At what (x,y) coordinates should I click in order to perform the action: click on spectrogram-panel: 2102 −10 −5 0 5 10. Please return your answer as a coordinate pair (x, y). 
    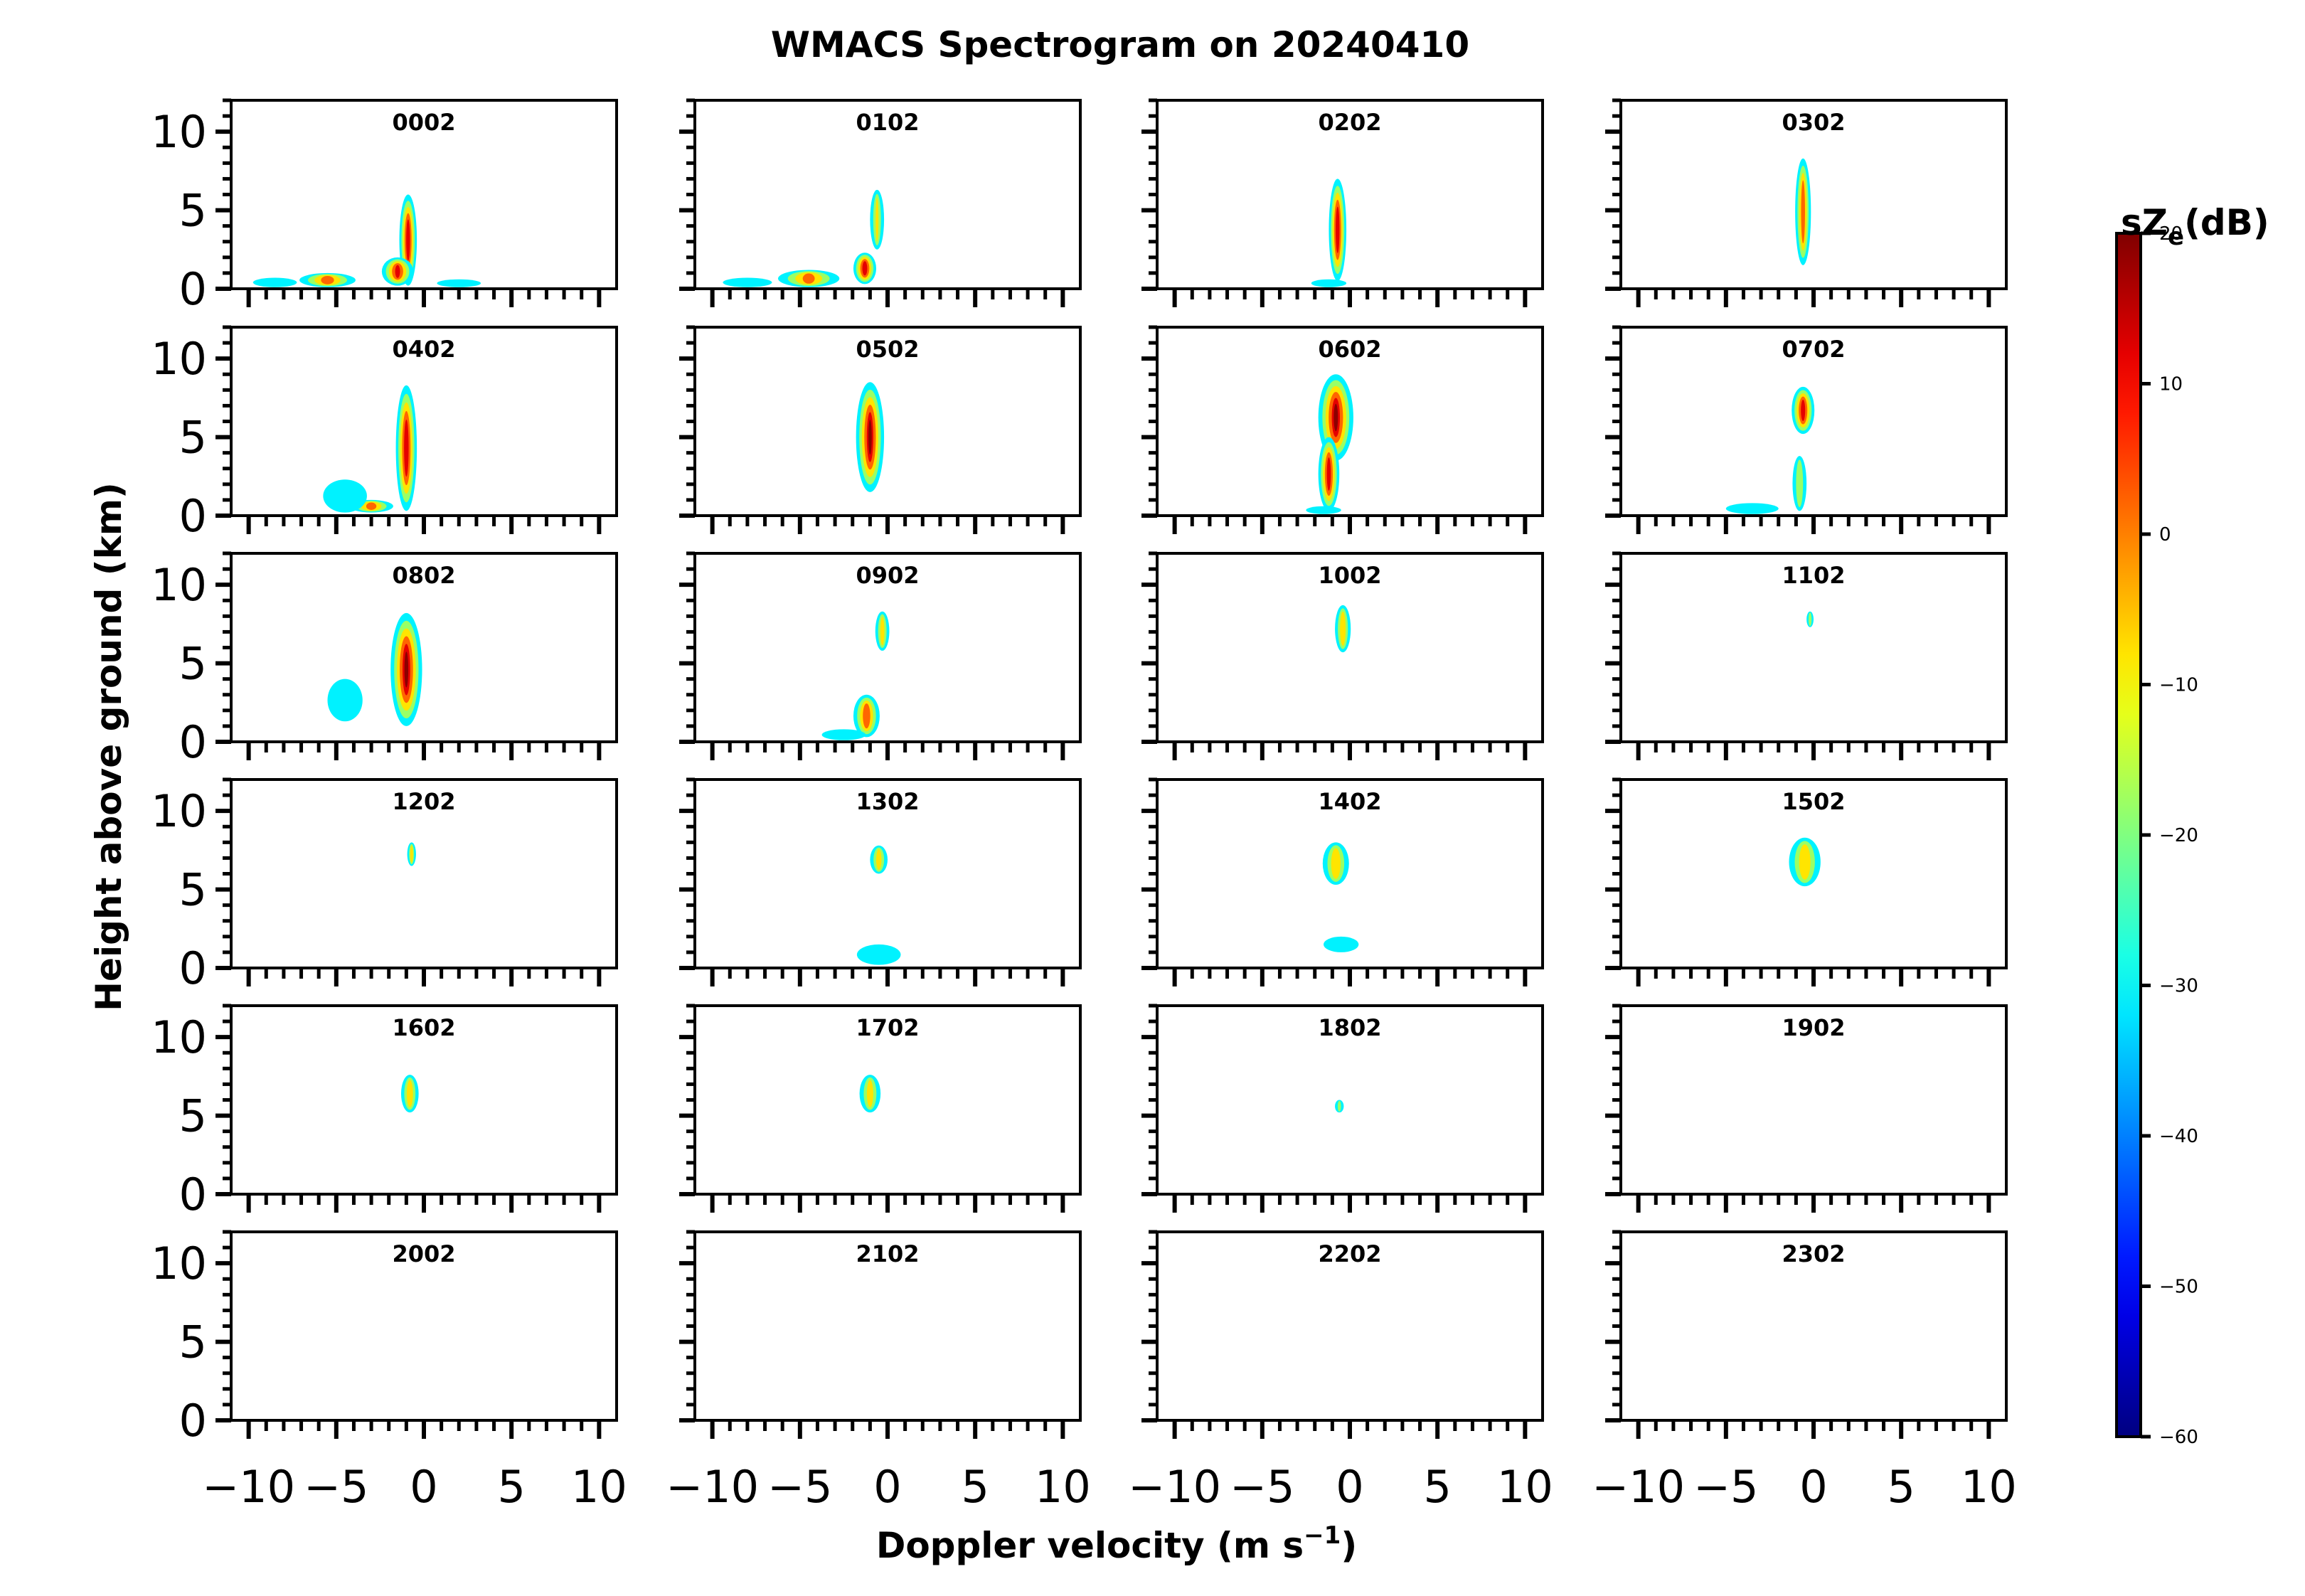
    Looking at the image, I should click on (879, 1371).